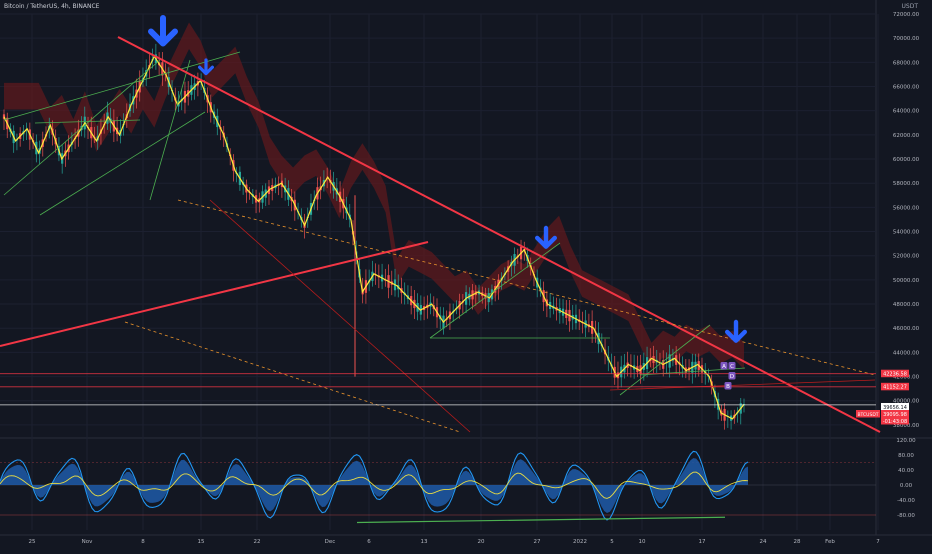  What do you see at coordinates (906, 402) in the screenshot?
I see `price-tick-label: 40000.00` at bounding box center [906, 402].